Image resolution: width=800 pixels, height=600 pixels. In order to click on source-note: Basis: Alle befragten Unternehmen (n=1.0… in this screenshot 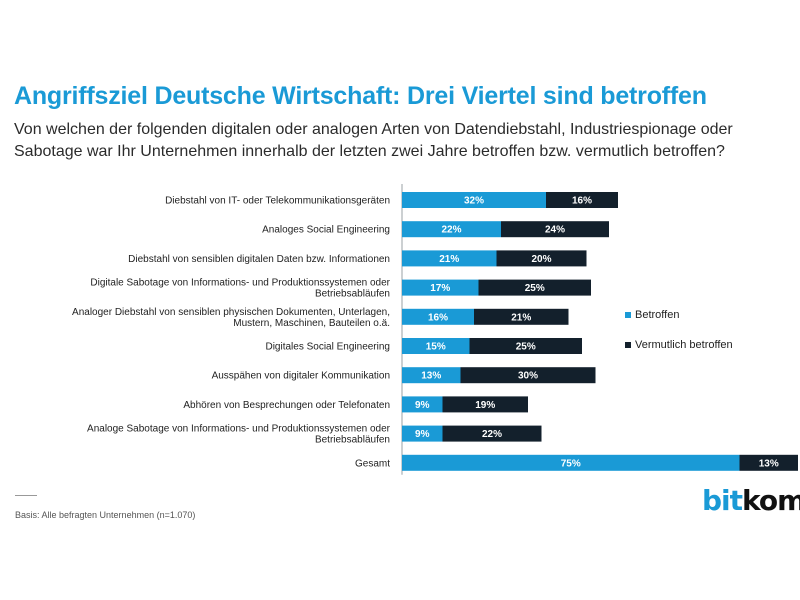, I will do `click(105, 515)`.